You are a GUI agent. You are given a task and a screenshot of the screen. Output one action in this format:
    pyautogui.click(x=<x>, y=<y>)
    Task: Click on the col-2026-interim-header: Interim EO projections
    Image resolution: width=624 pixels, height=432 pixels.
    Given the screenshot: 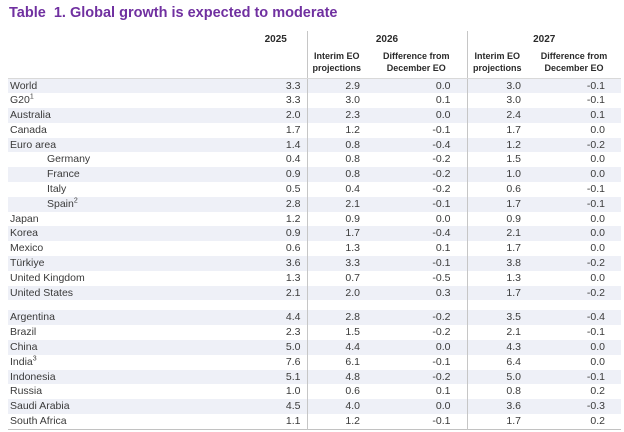 What is the action you would take?
    pyautogui.click(x=336, y=63)
    